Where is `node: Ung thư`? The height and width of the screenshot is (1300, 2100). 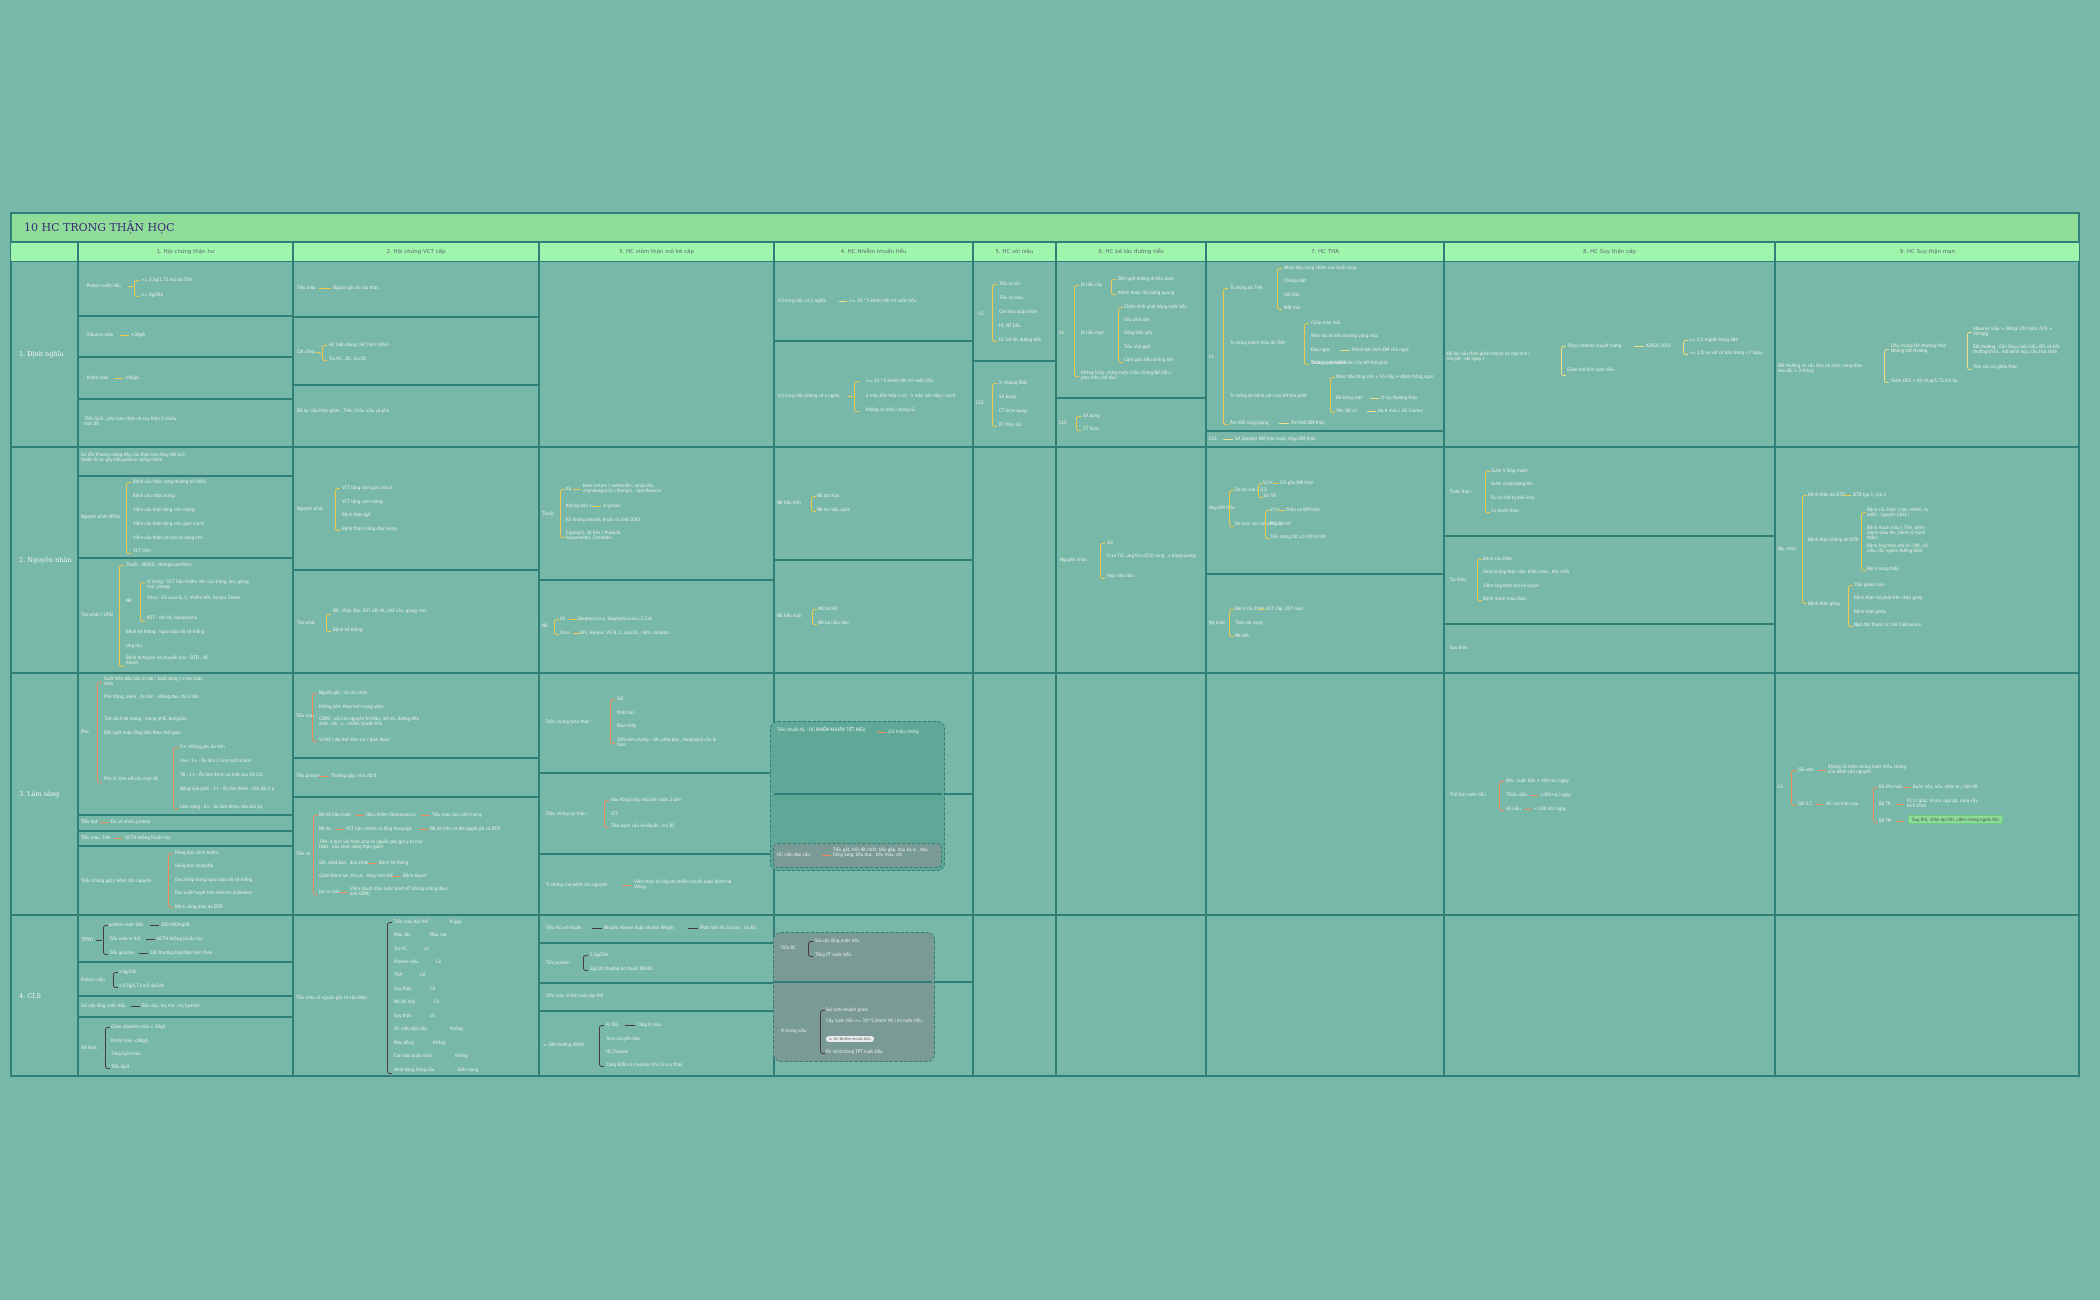
node: Ung thư is located at coordinates (134, 645).